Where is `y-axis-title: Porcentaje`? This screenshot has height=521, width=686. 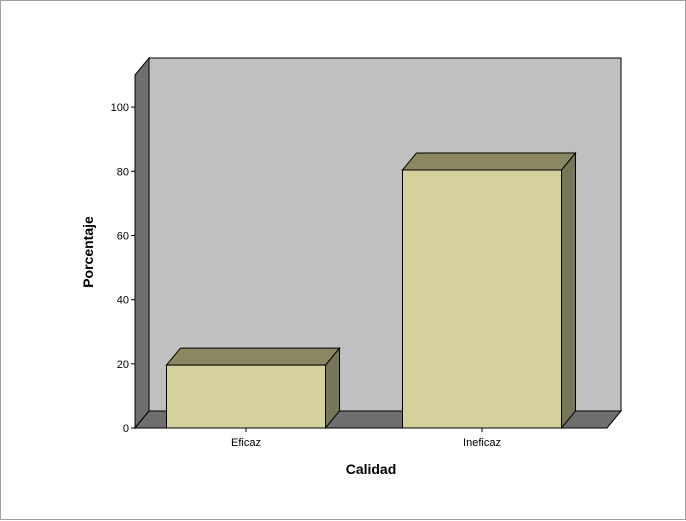
y-axis-title: Porcentaje is located at coordinates (88, 252).